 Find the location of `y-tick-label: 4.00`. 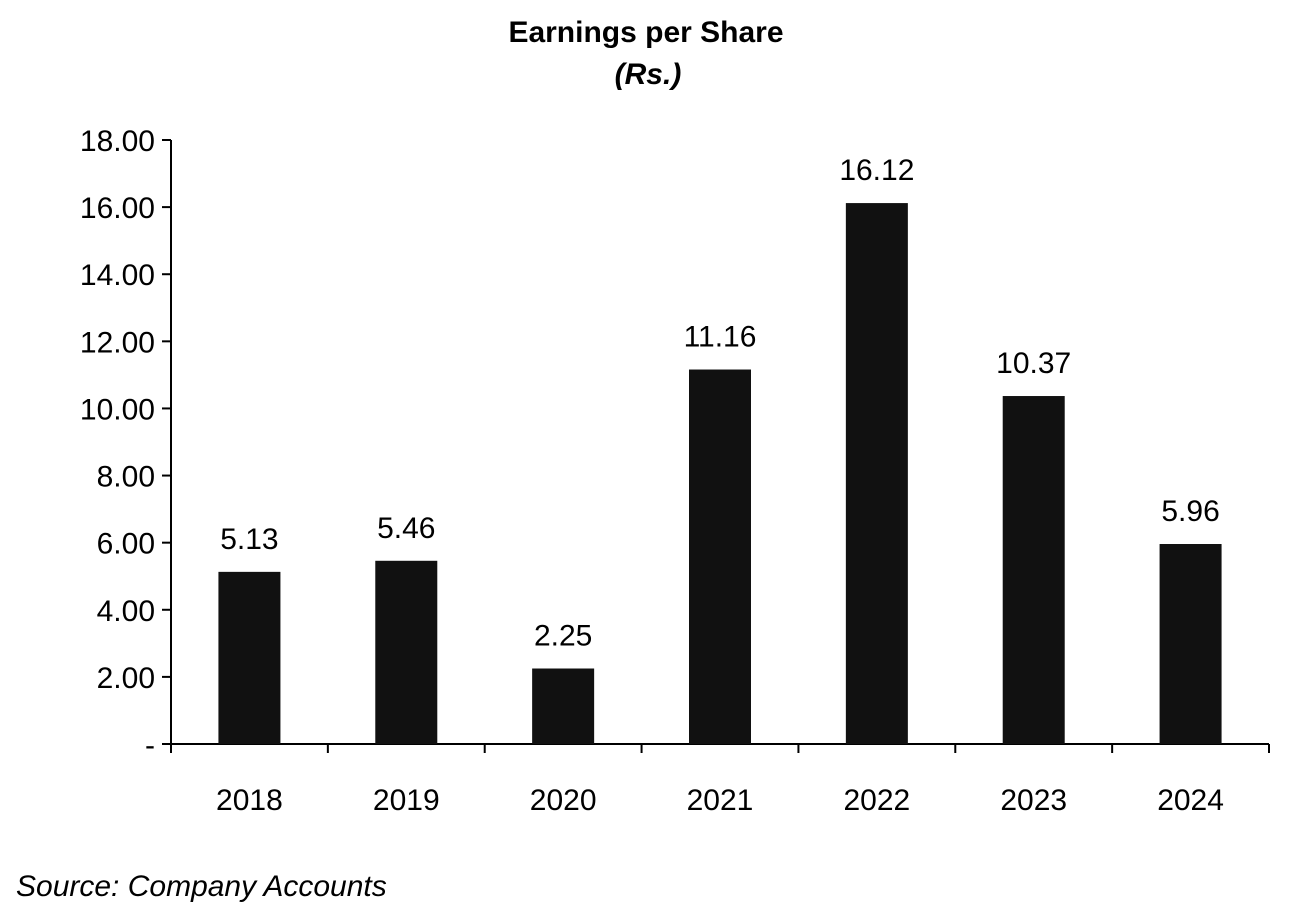

y-tick-label: 4.00 is located at coordinates (126, 611).